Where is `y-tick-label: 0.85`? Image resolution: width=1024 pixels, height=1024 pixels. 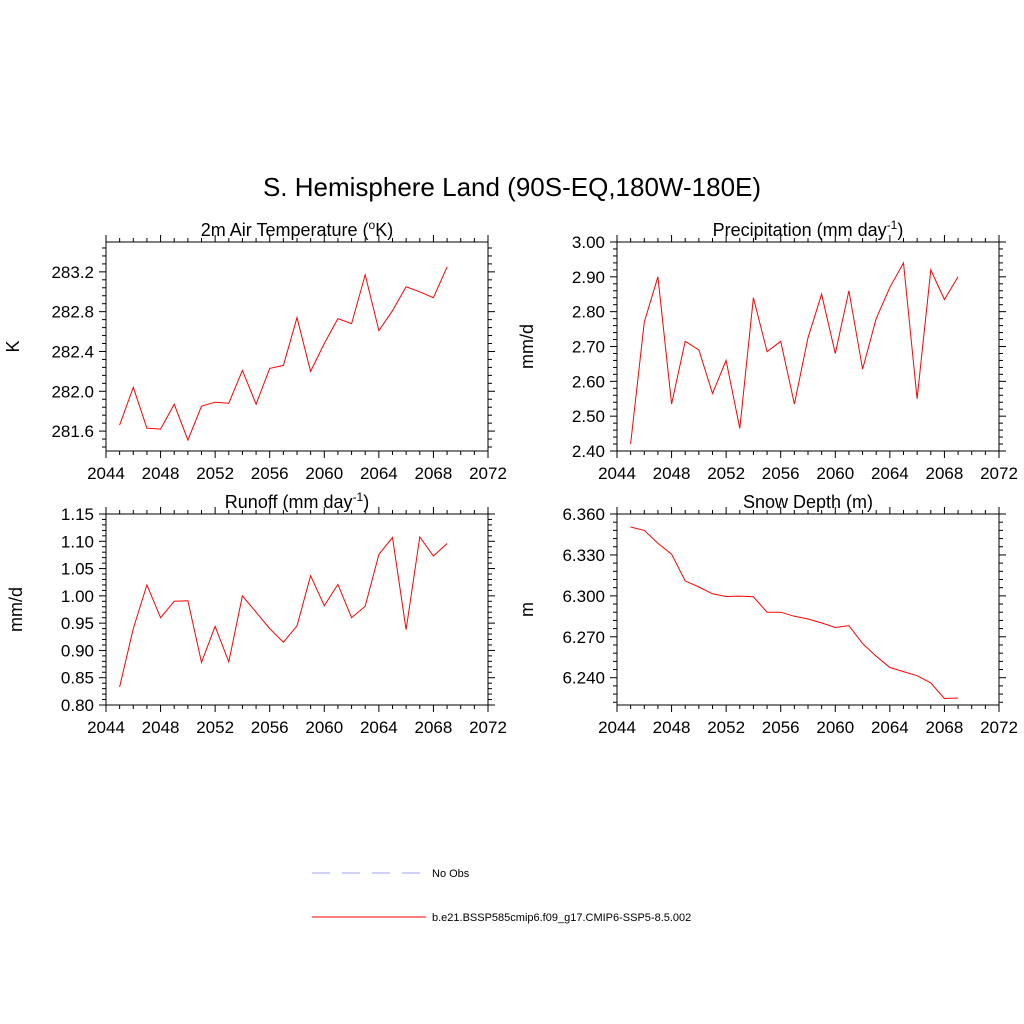
y-tick-label: 0.85 is located at coordinates (77, 678).